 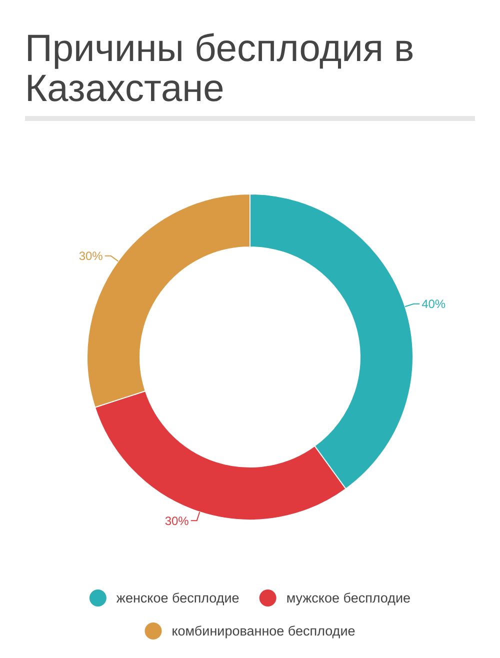 What do you see at coordinates (264, 631) in the screenshot?
I see `legend-label: комбинированное бесплодие` at bounding box center [264, 631].